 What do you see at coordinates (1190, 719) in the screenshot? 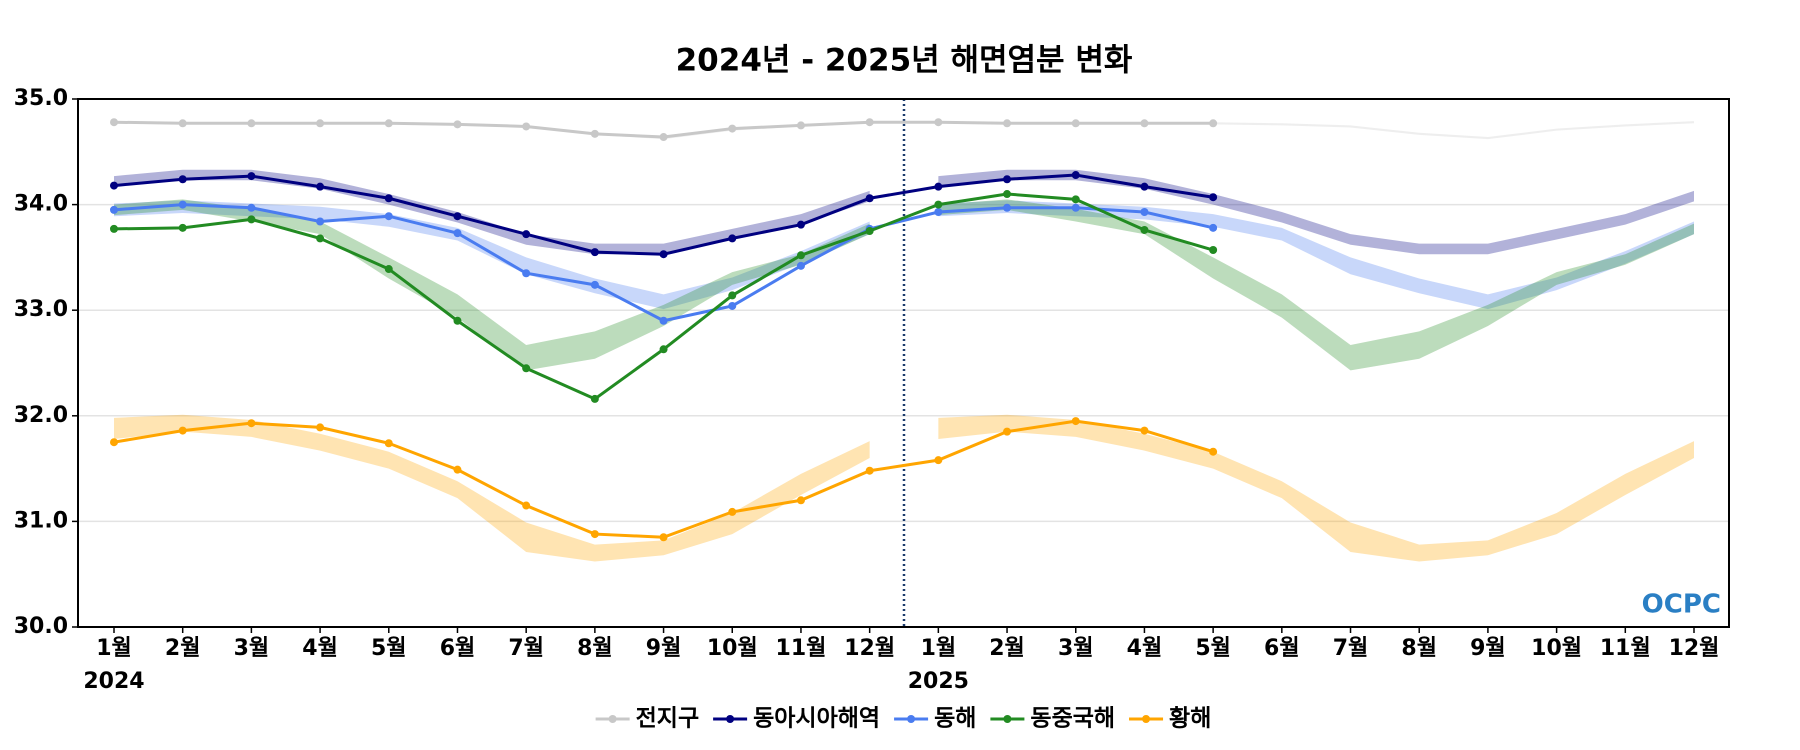
I see `legend-label: 황해` at bounding box center [1190, 719].